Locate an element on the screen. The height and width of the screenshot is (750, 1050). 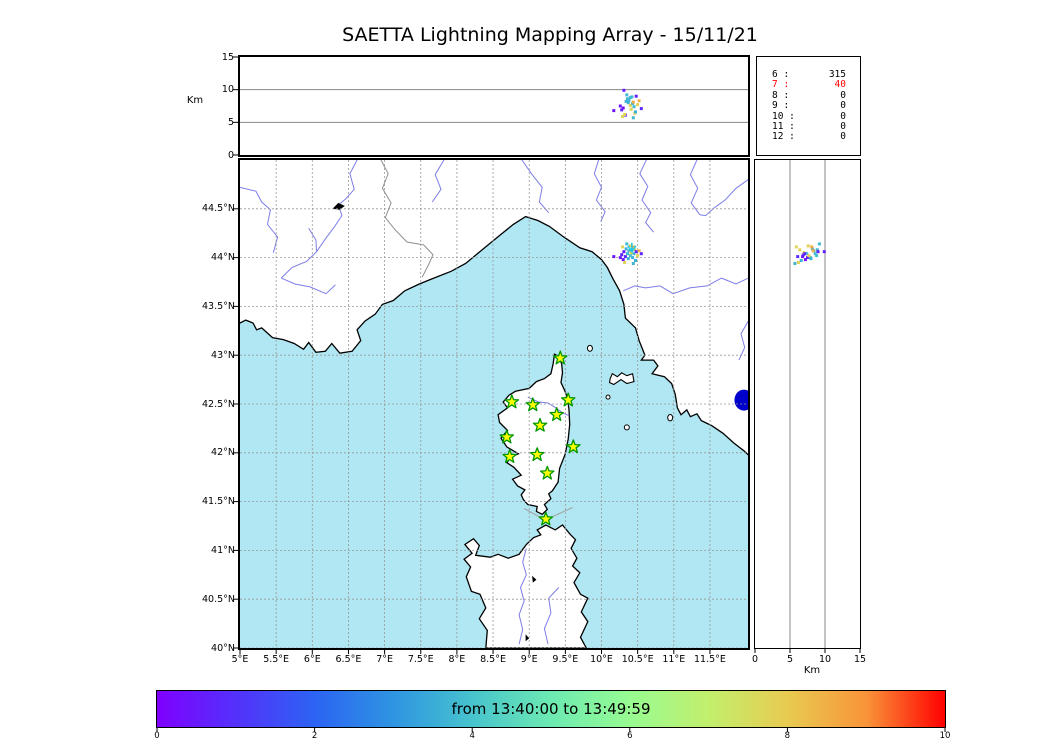
lat-tick-label: 44.5°N is located at coordinates (218, 209).